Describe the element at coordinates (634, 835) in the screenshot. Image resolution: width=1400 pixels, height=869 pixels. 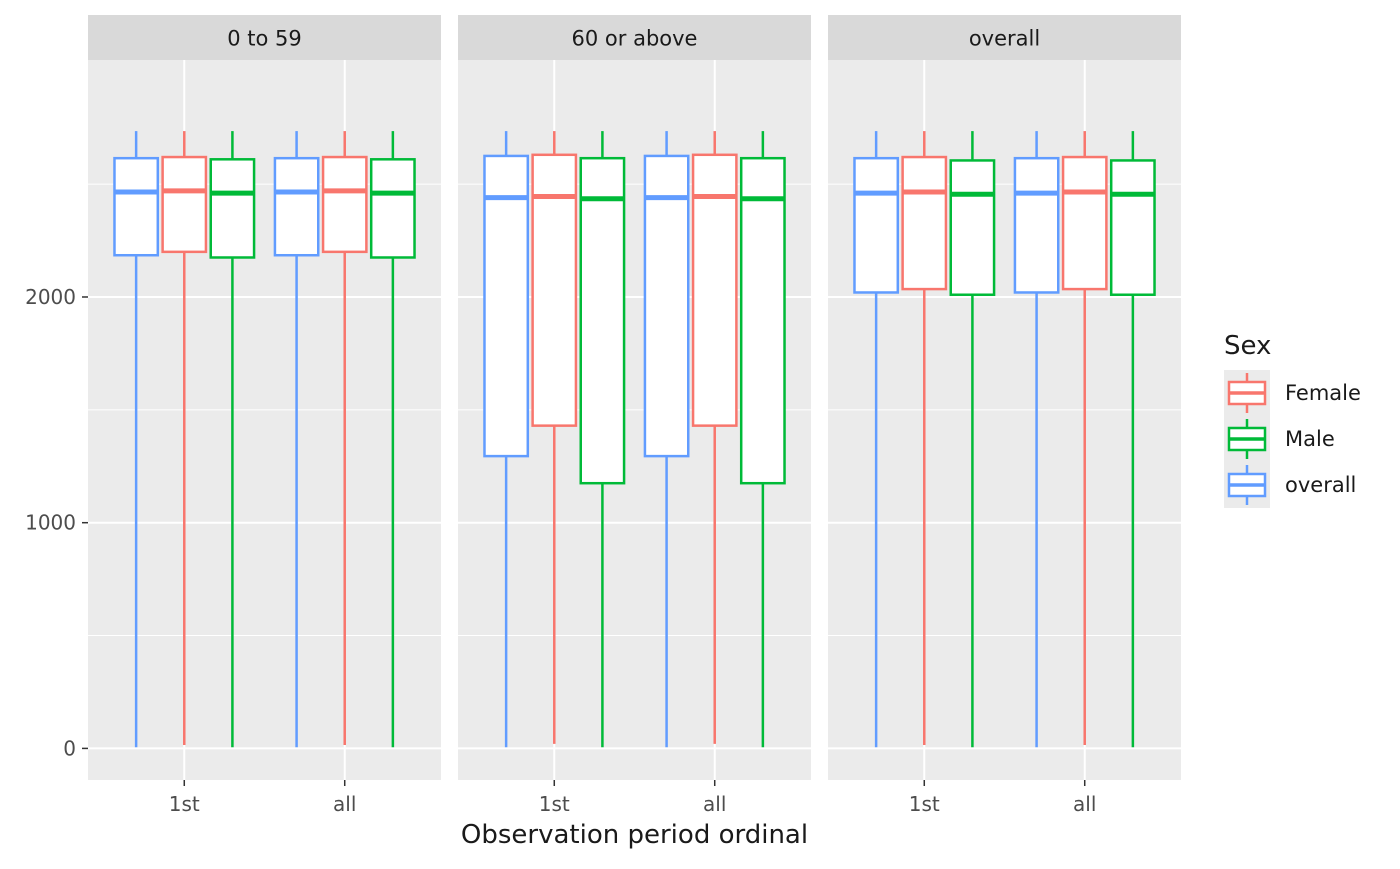
I see `x-axis-title: Observation period ordinal` at that location.